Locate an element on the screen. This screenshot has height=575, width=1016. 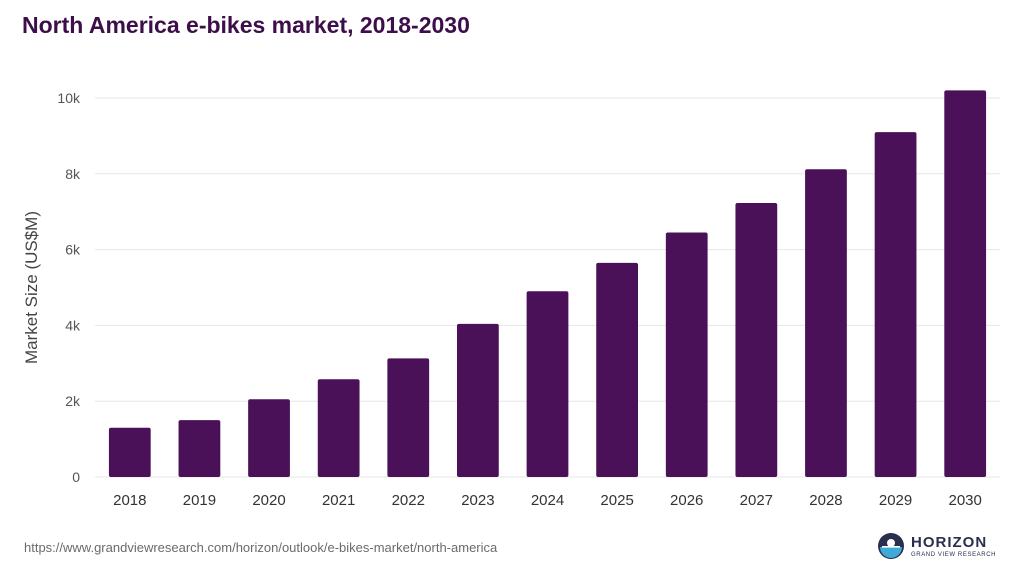
bar-2018 is located at coordinates (129, 452).